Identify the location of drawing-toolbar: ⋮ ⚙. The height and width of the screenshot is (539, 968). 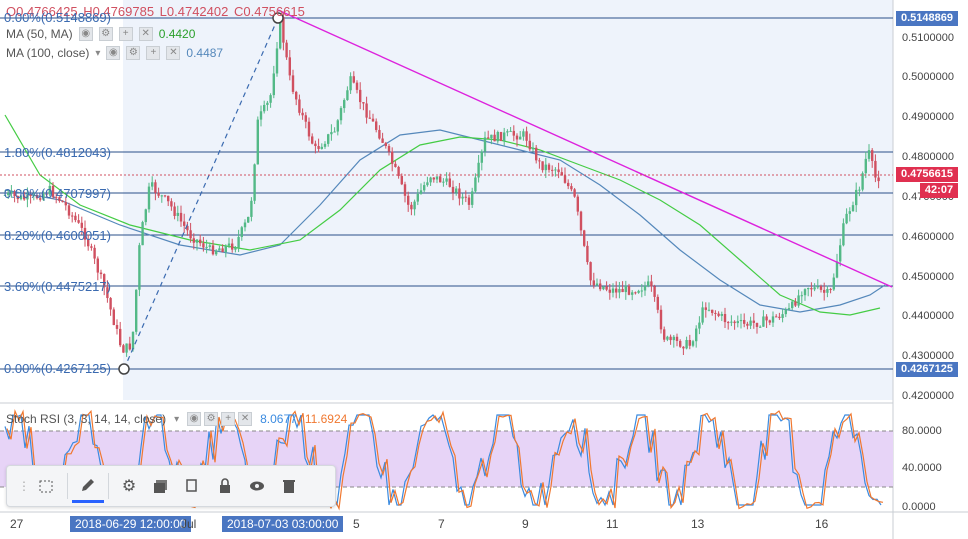
(171, 486).